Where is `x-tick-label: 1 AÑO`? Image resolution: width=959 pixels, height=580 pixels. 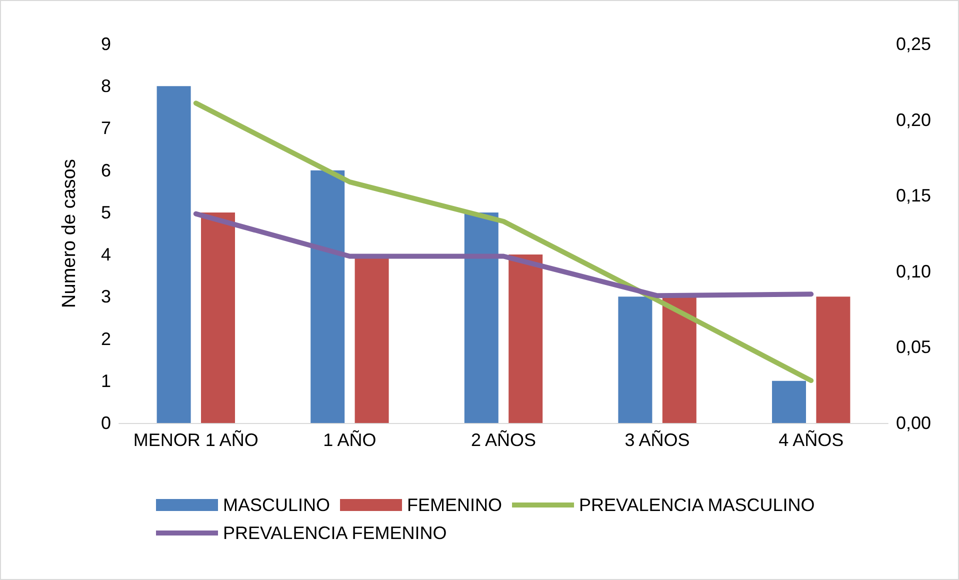 x-tick-label: 1 AÑO is located at coordinates (349, 440).